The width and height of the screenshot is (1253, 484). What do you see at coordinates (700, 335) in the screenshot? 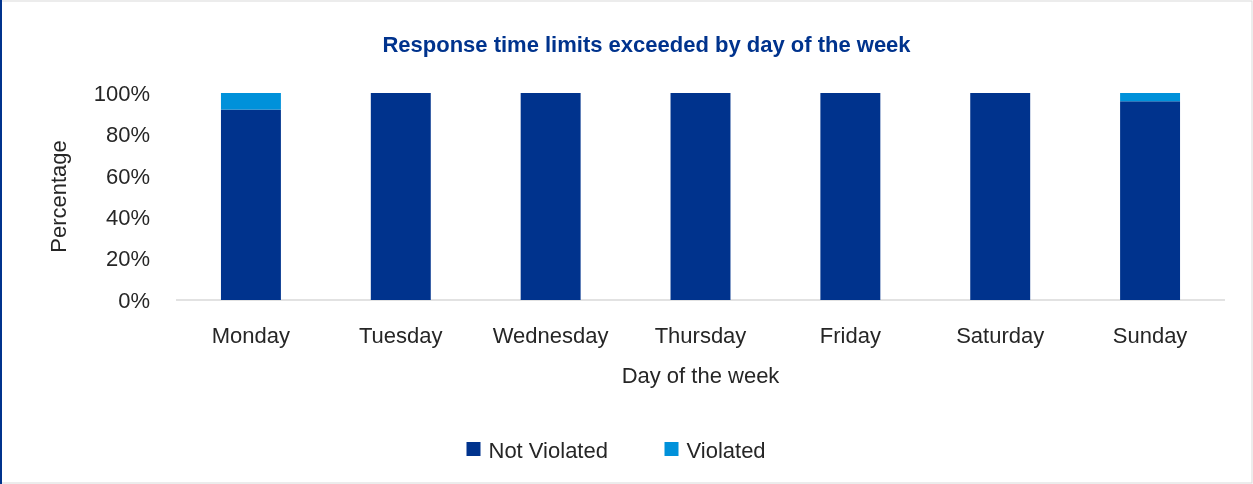
I see `x-tick-label: Thursday` at bounding box center [700, 335].